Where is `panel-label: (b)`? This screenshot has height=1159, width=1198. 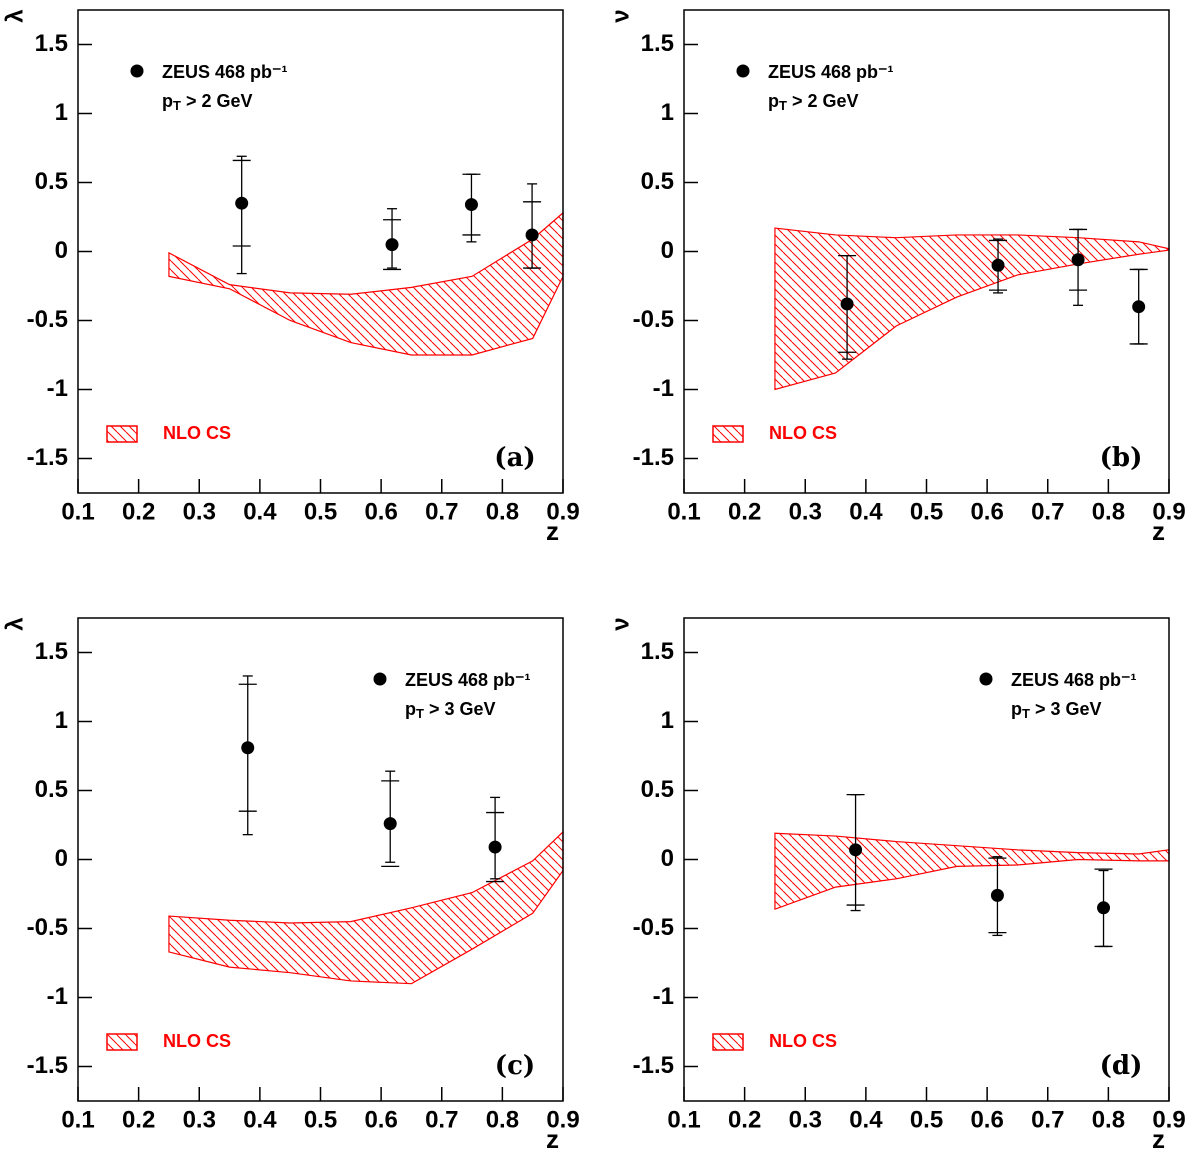
panel-label: (b) is located at coordinates (1121, 458).